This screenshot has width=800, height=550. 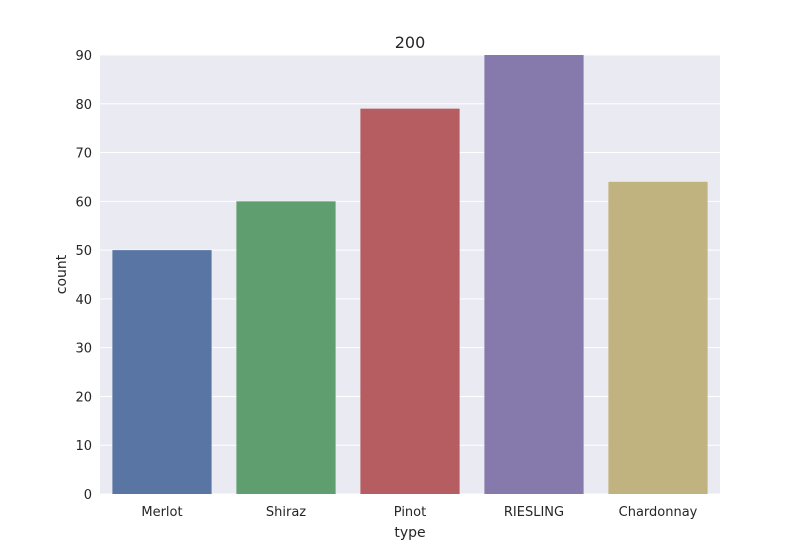 I want to click on y-tick-label: 90, so click(x=83, y=56).